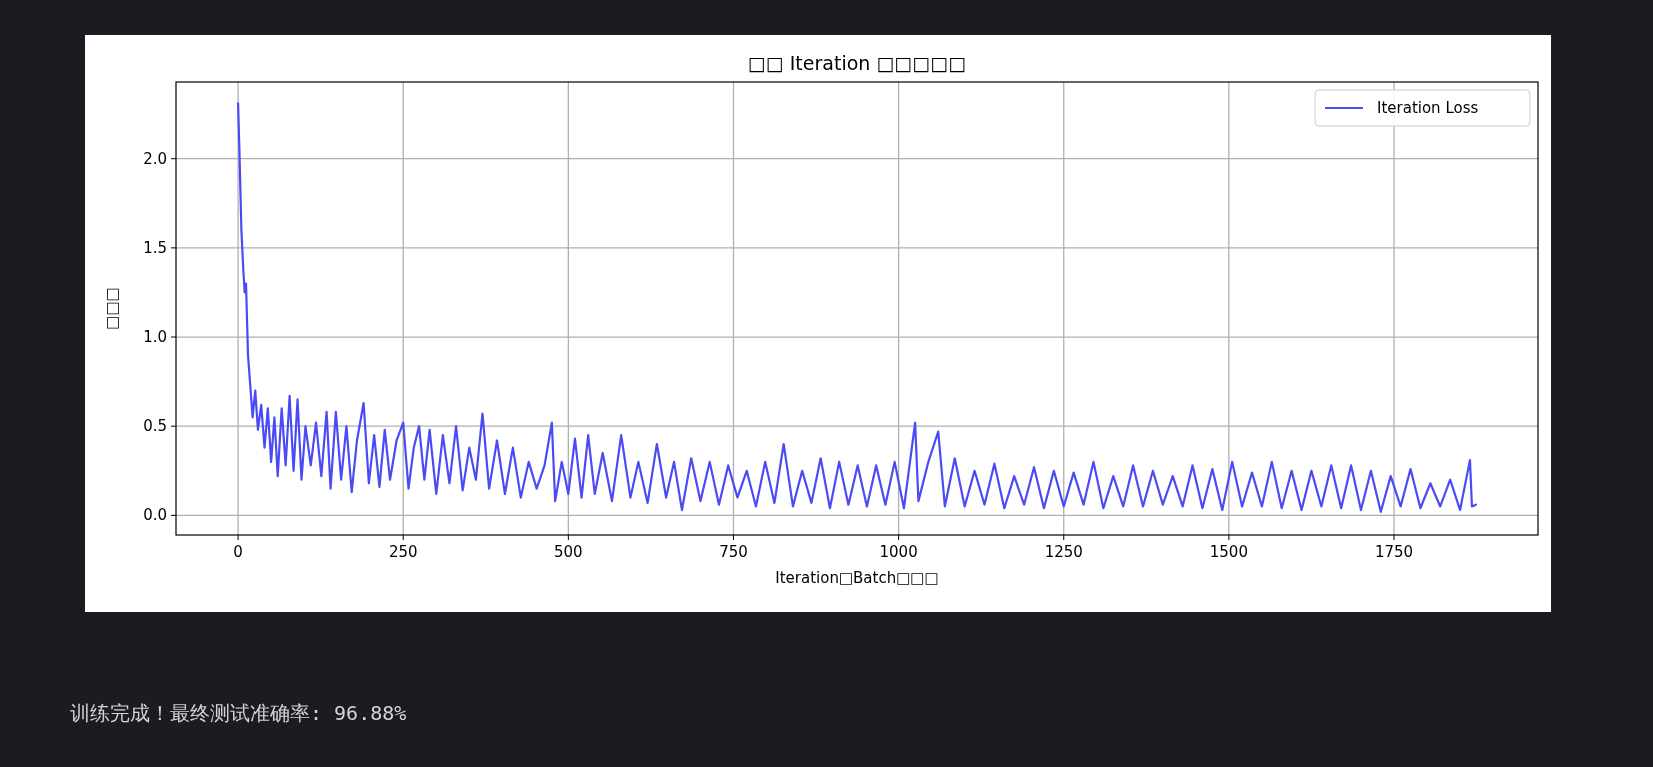  What do you see at coordinates (155, 426) in the screenshot?
I see `y-tick-label: 0.5` at bounding box center [155, 426].